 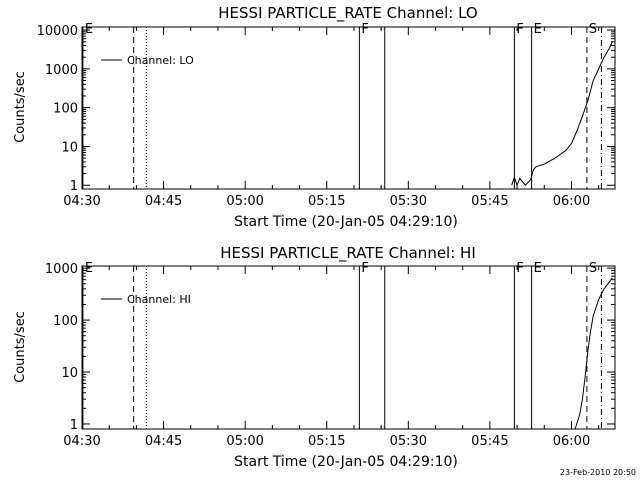 I want to click on series-layer-hi, so click(x=593, y=353).